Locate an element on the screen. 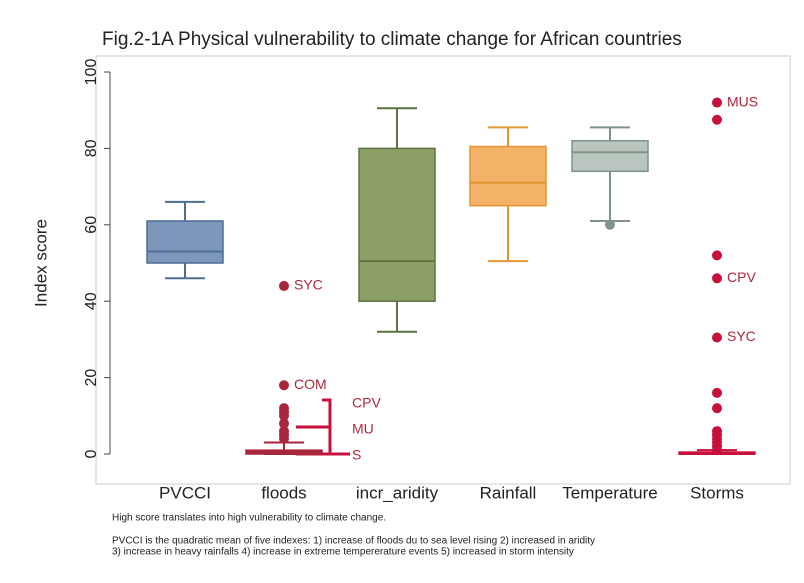 The width and height of the screenshot is (804, 583). x-tick-label: incr_aridity is located at coordinates (397, 492).